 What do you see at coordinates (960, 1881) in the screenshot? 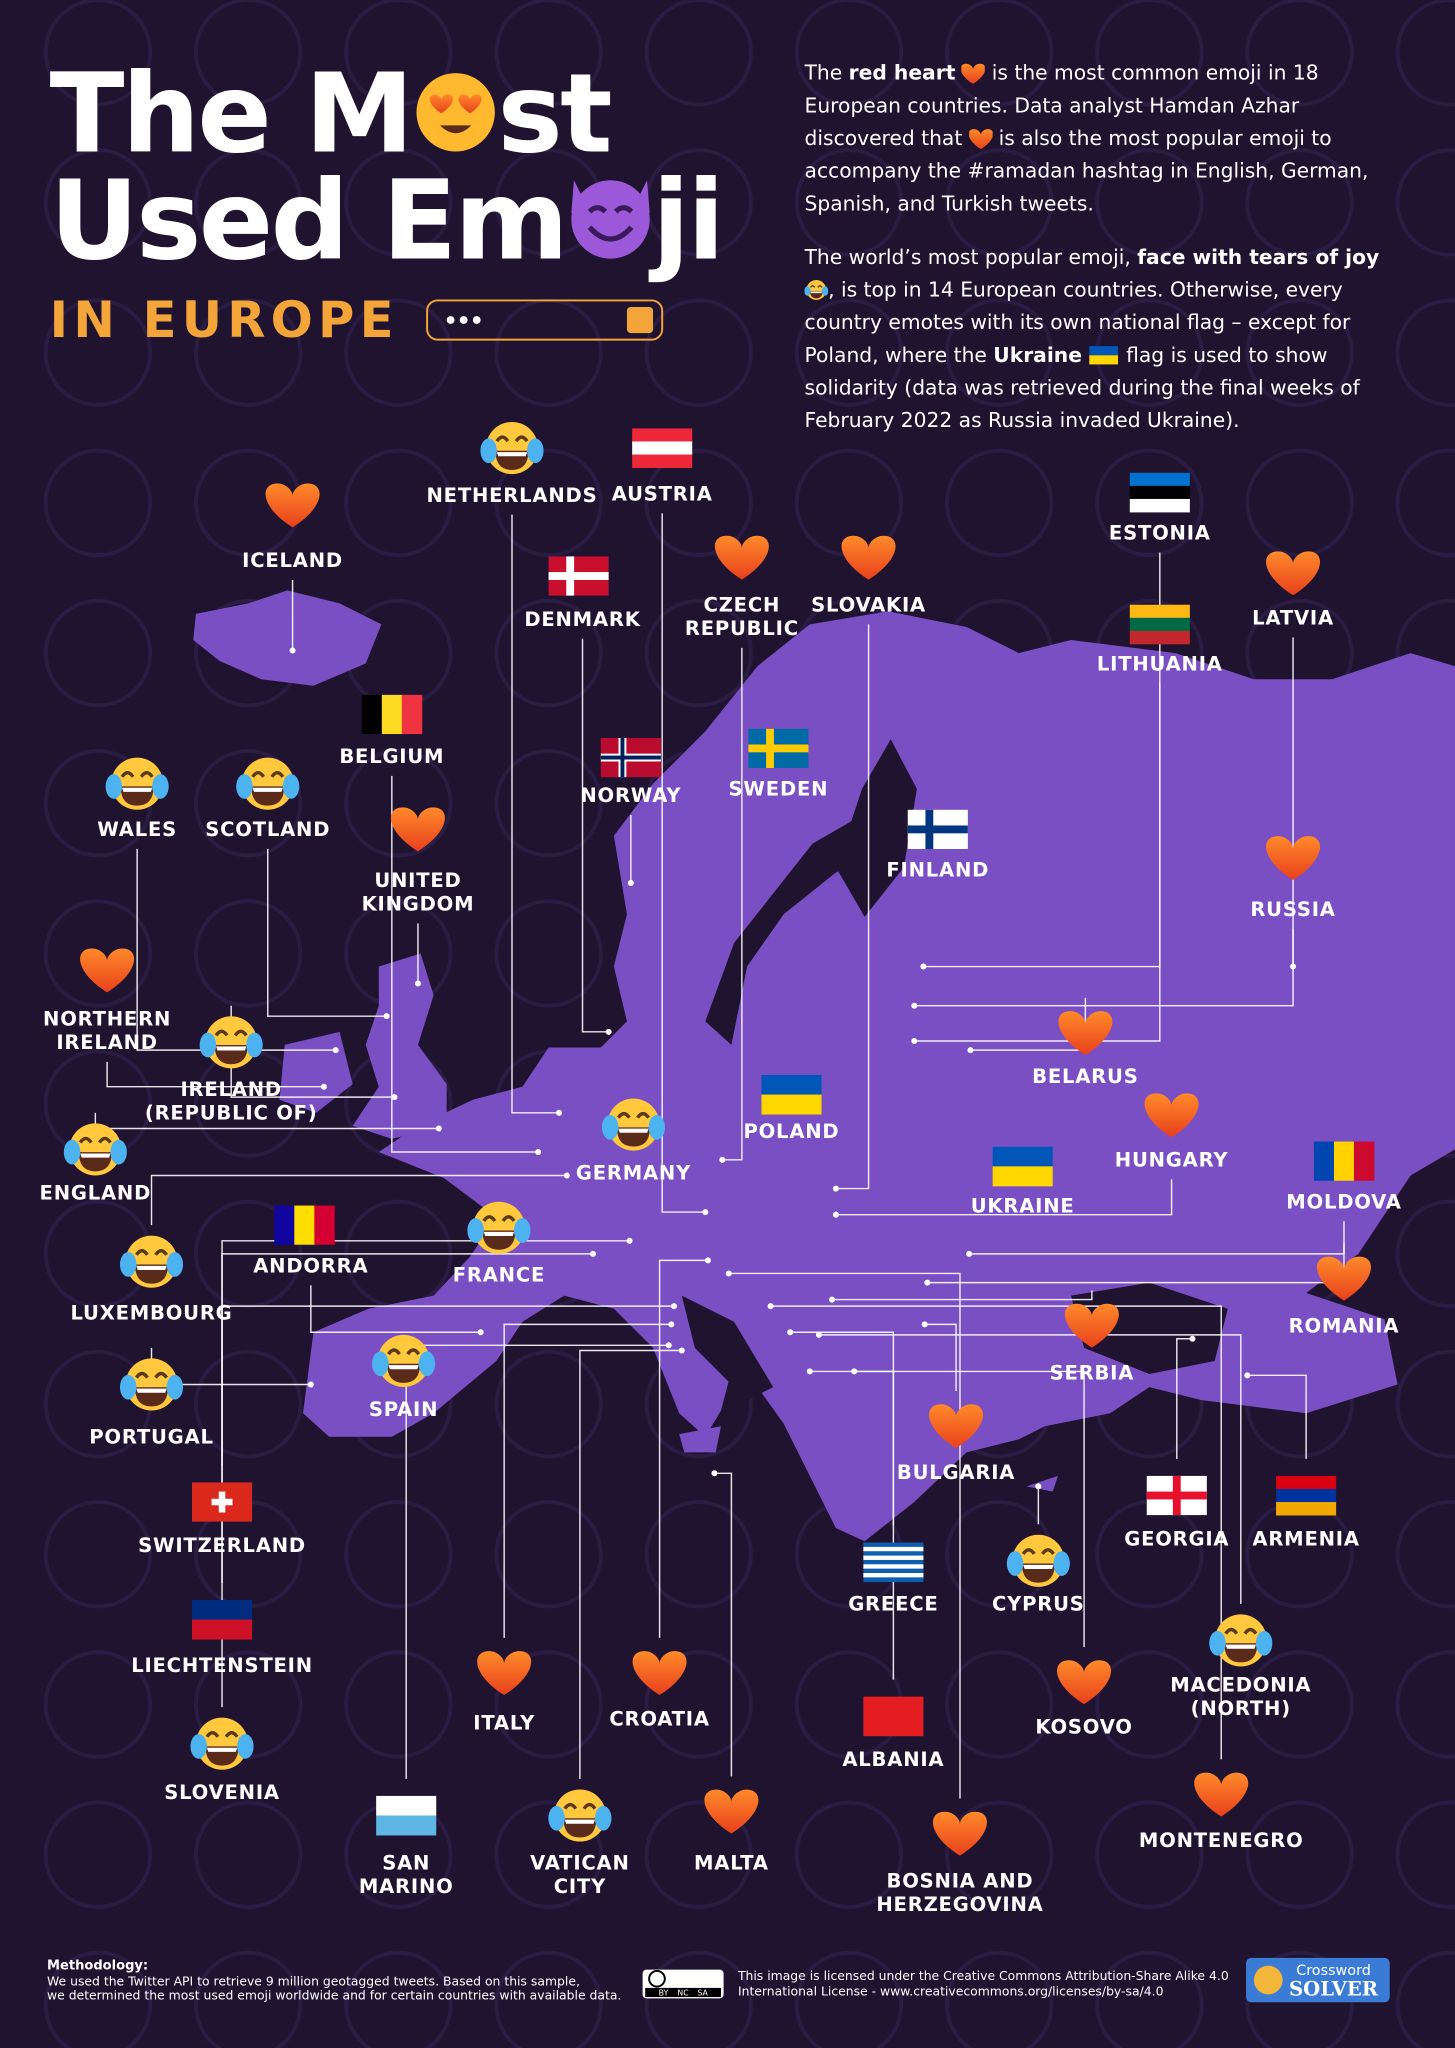
I see `country-name: BOSNIA AND` at bounding box center [960, 1881].